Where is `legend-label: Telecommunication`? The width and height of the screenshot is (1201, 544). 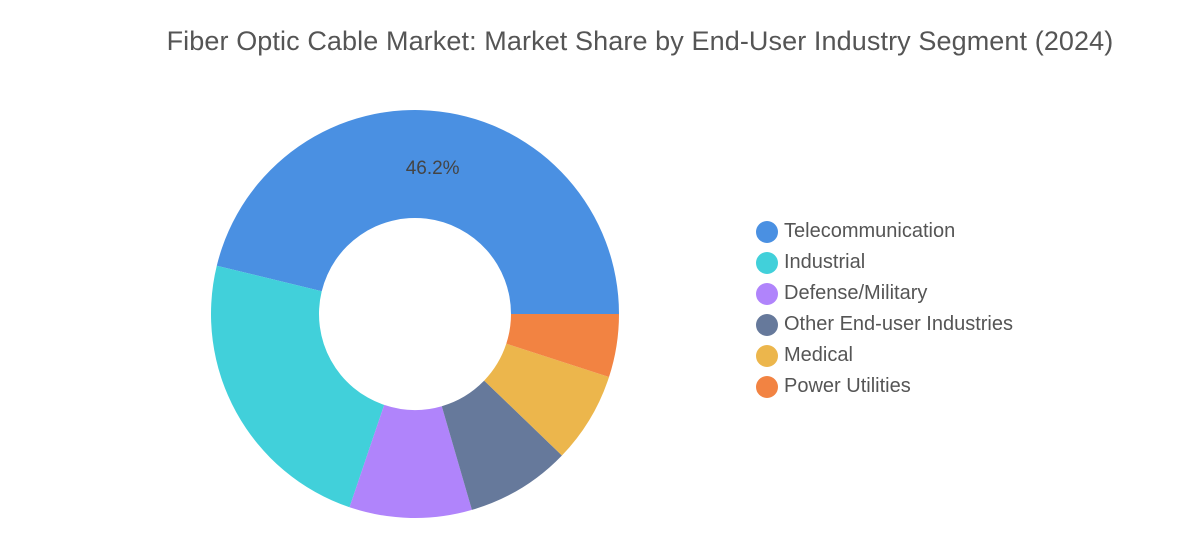 legend-label: Telecommunication is located at coordinates (870, 231).